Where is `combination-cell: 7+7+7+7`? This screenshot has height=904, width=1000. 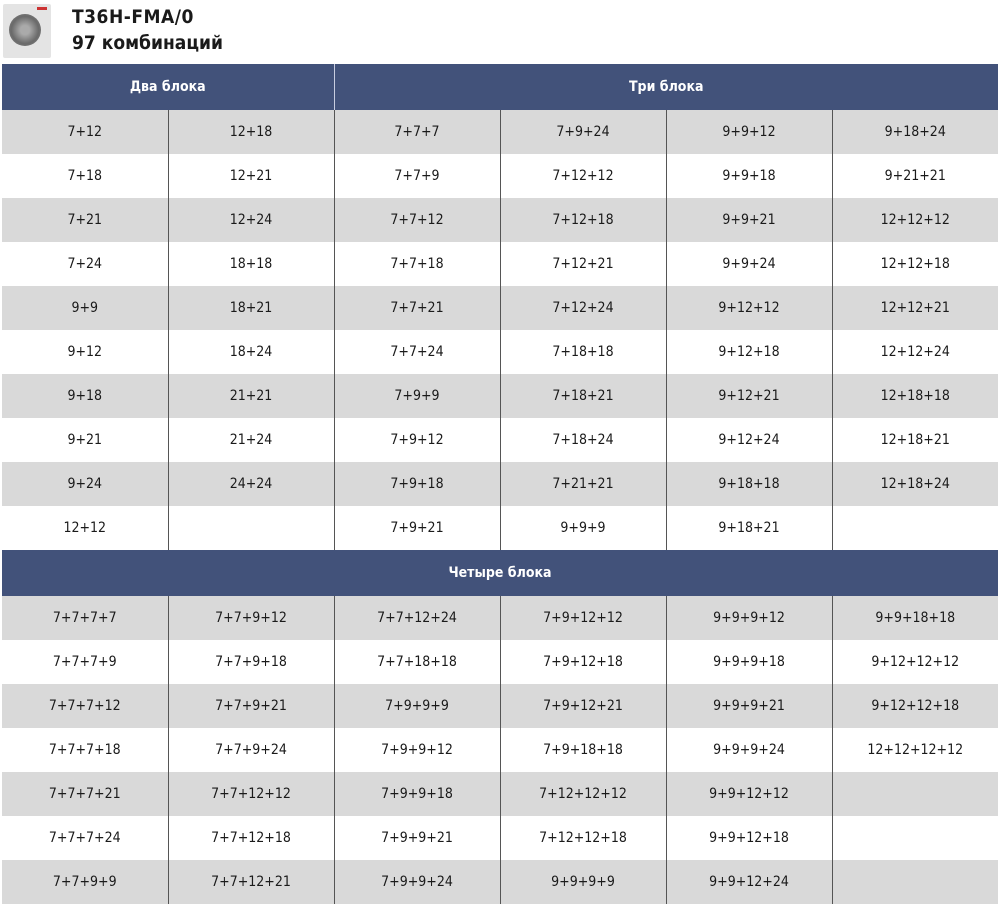 combination-cell: 7+7+7+7 is located at coordinates (85, 618).